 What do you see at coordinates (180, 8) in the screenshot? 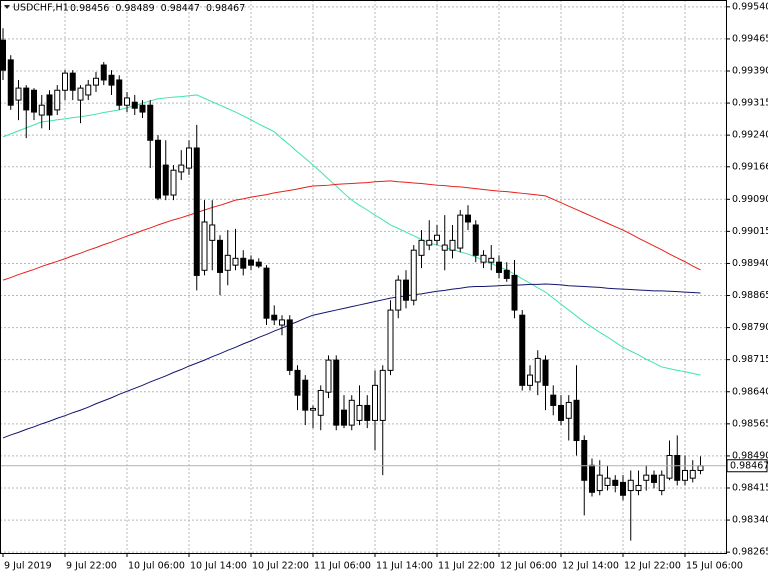
I see `header-low: 0.98447` at bounding box center [180, 8].